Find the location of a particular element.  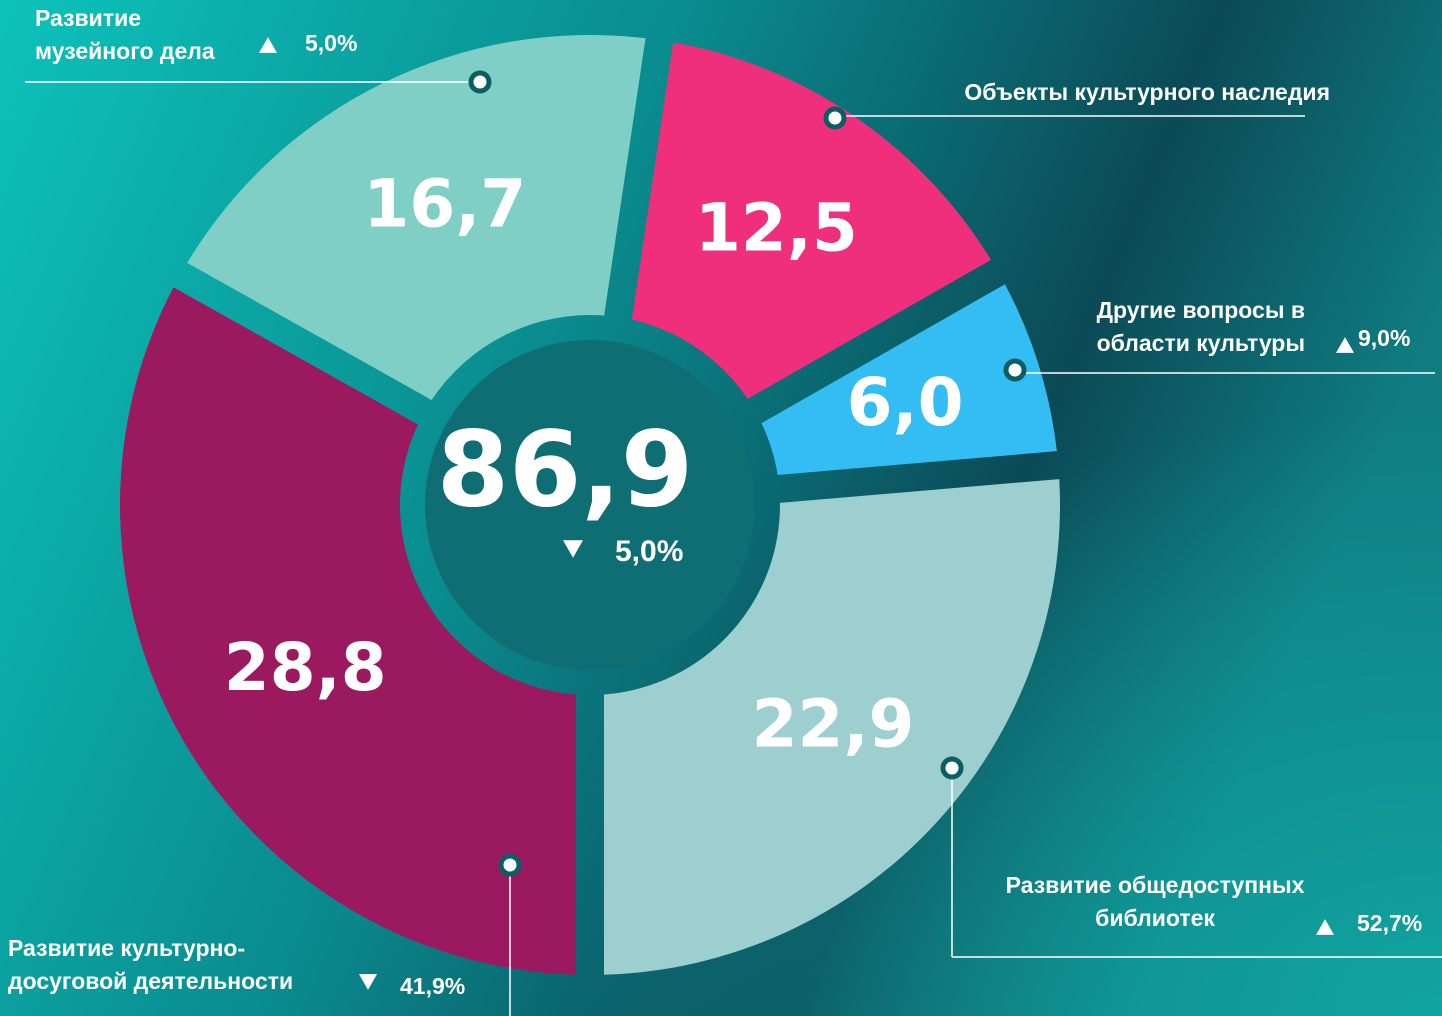

category-label: области культуры is located at coordinates (1201, 343).